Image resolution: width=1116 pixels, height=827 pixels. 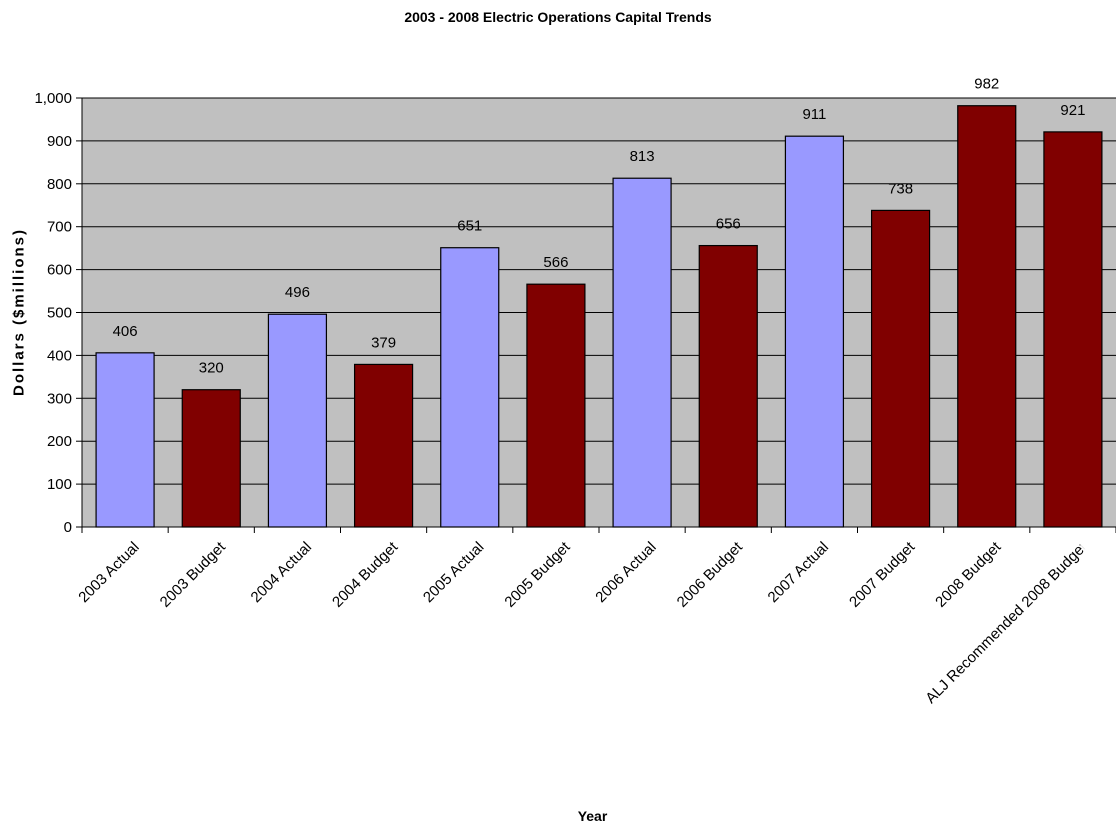 What do you see at coordinates (59, 270) in the screenshot?
I see `y-tick-label: 600` at bounding box center [59, 270].